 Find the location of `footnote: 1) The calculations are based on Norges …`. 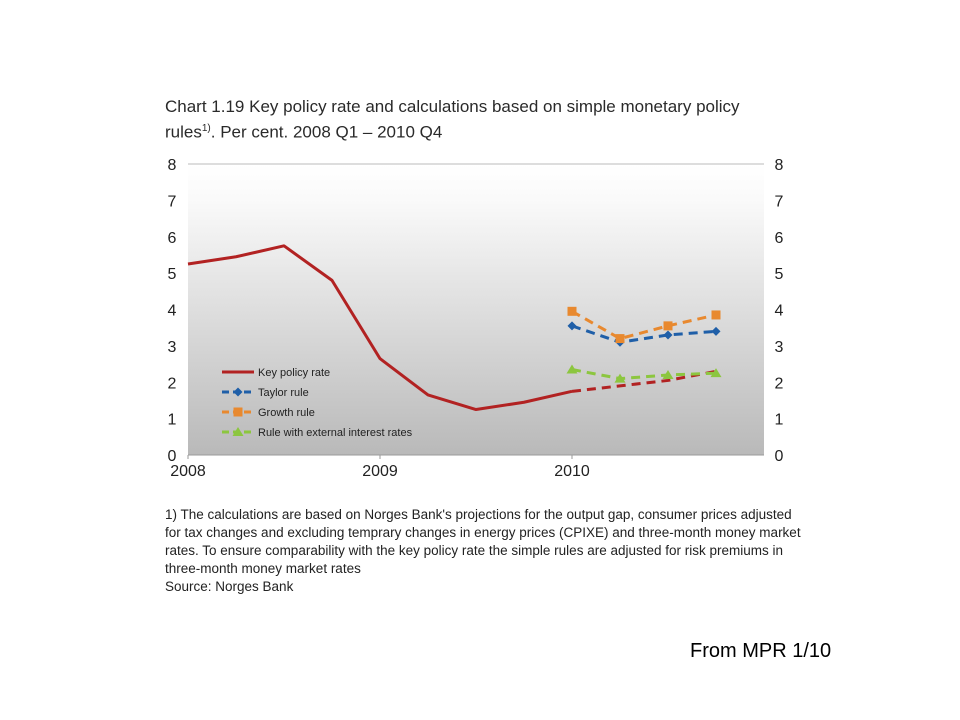

footnote: 1) The calculations are based on Norges … is located at coordinates (483, 541).